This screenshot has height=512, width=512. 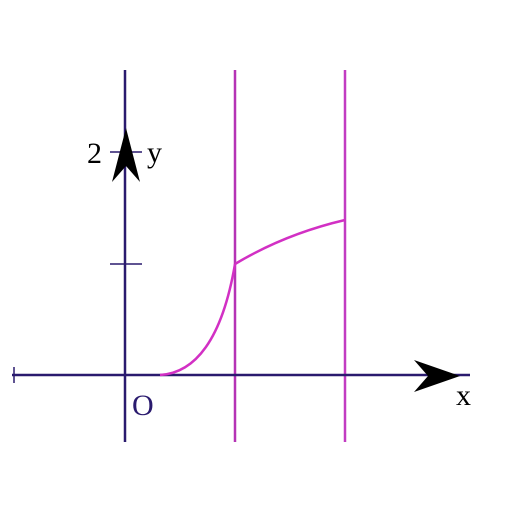 What do you see at coordinates (143, 405) in the screenshot?
I see `origin-label: O` at bounding box center [143, 405].